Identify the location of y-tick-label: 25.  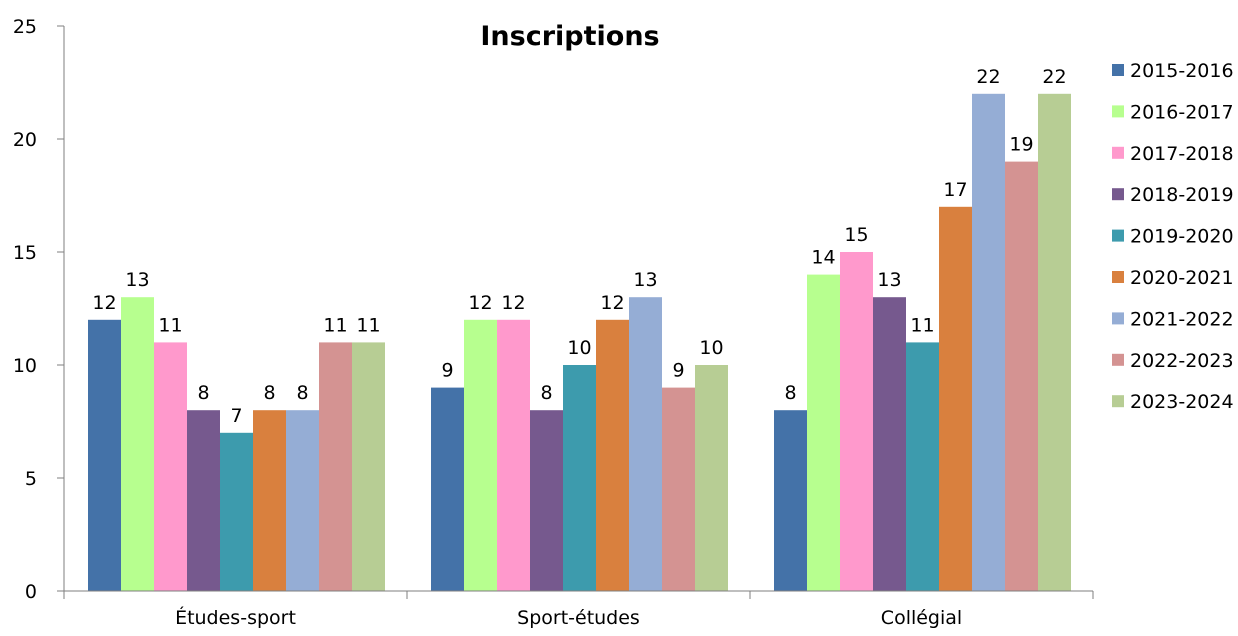
(25, 27).